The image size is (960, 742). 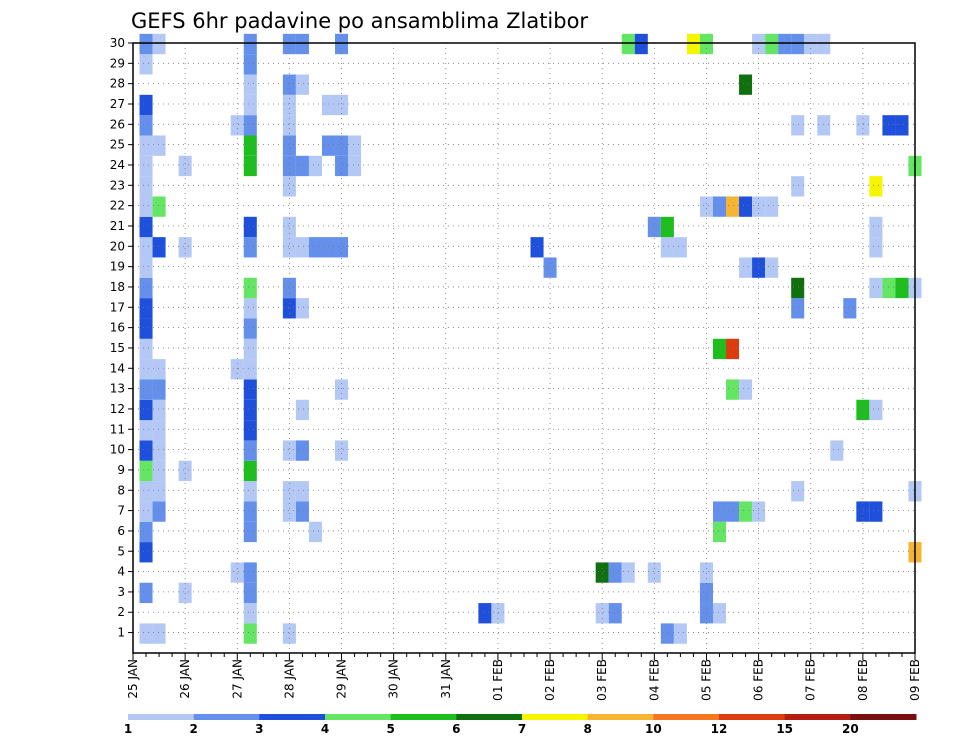 I want to click on y-tick-label: 28, so click(x=117, y=84).